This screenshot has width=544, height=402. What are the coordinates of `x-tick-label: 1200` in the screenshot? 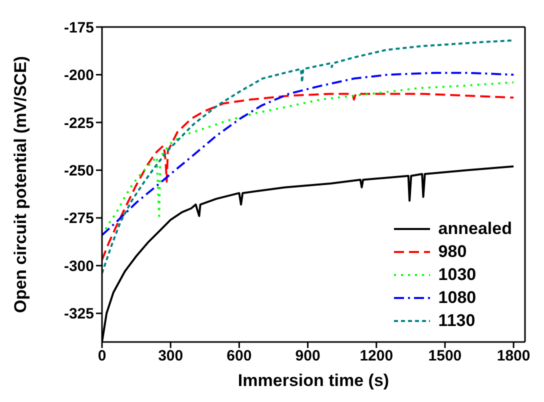 It's located at (377, 356).